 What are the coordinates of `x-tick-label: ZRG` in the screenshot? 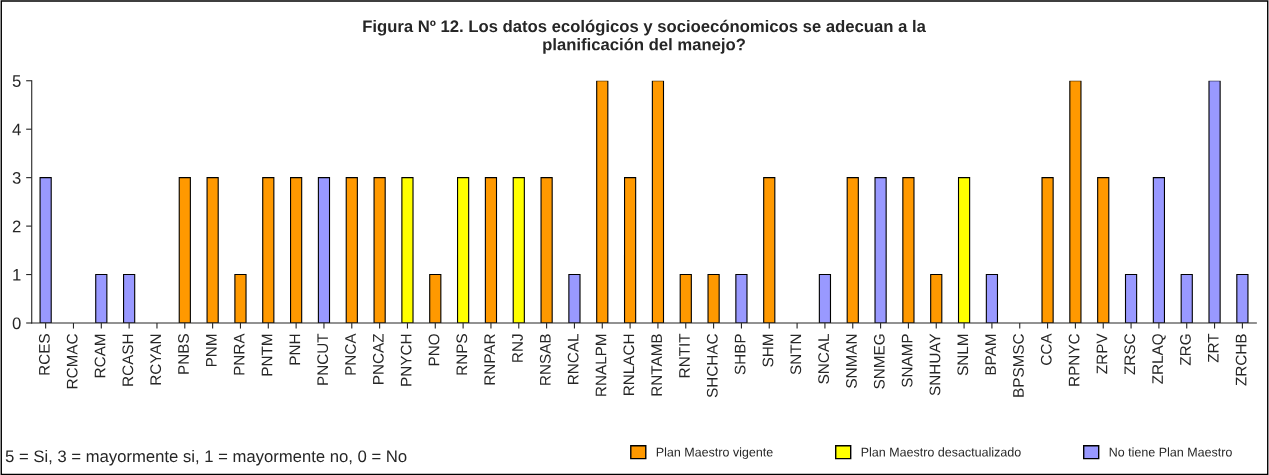 It's located at (1185, 350).